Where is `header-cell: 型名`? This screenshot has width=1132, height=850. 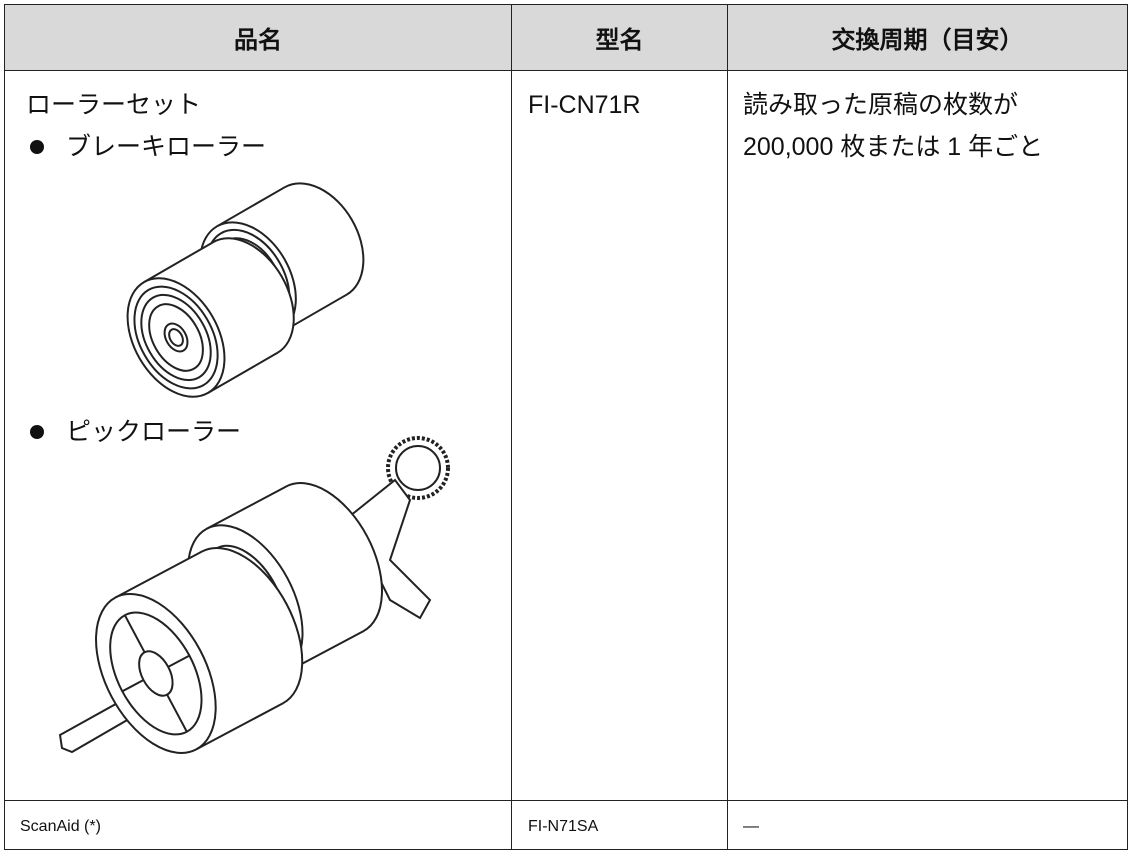 header-cell: 型名 is located at coordinates (619, 37).